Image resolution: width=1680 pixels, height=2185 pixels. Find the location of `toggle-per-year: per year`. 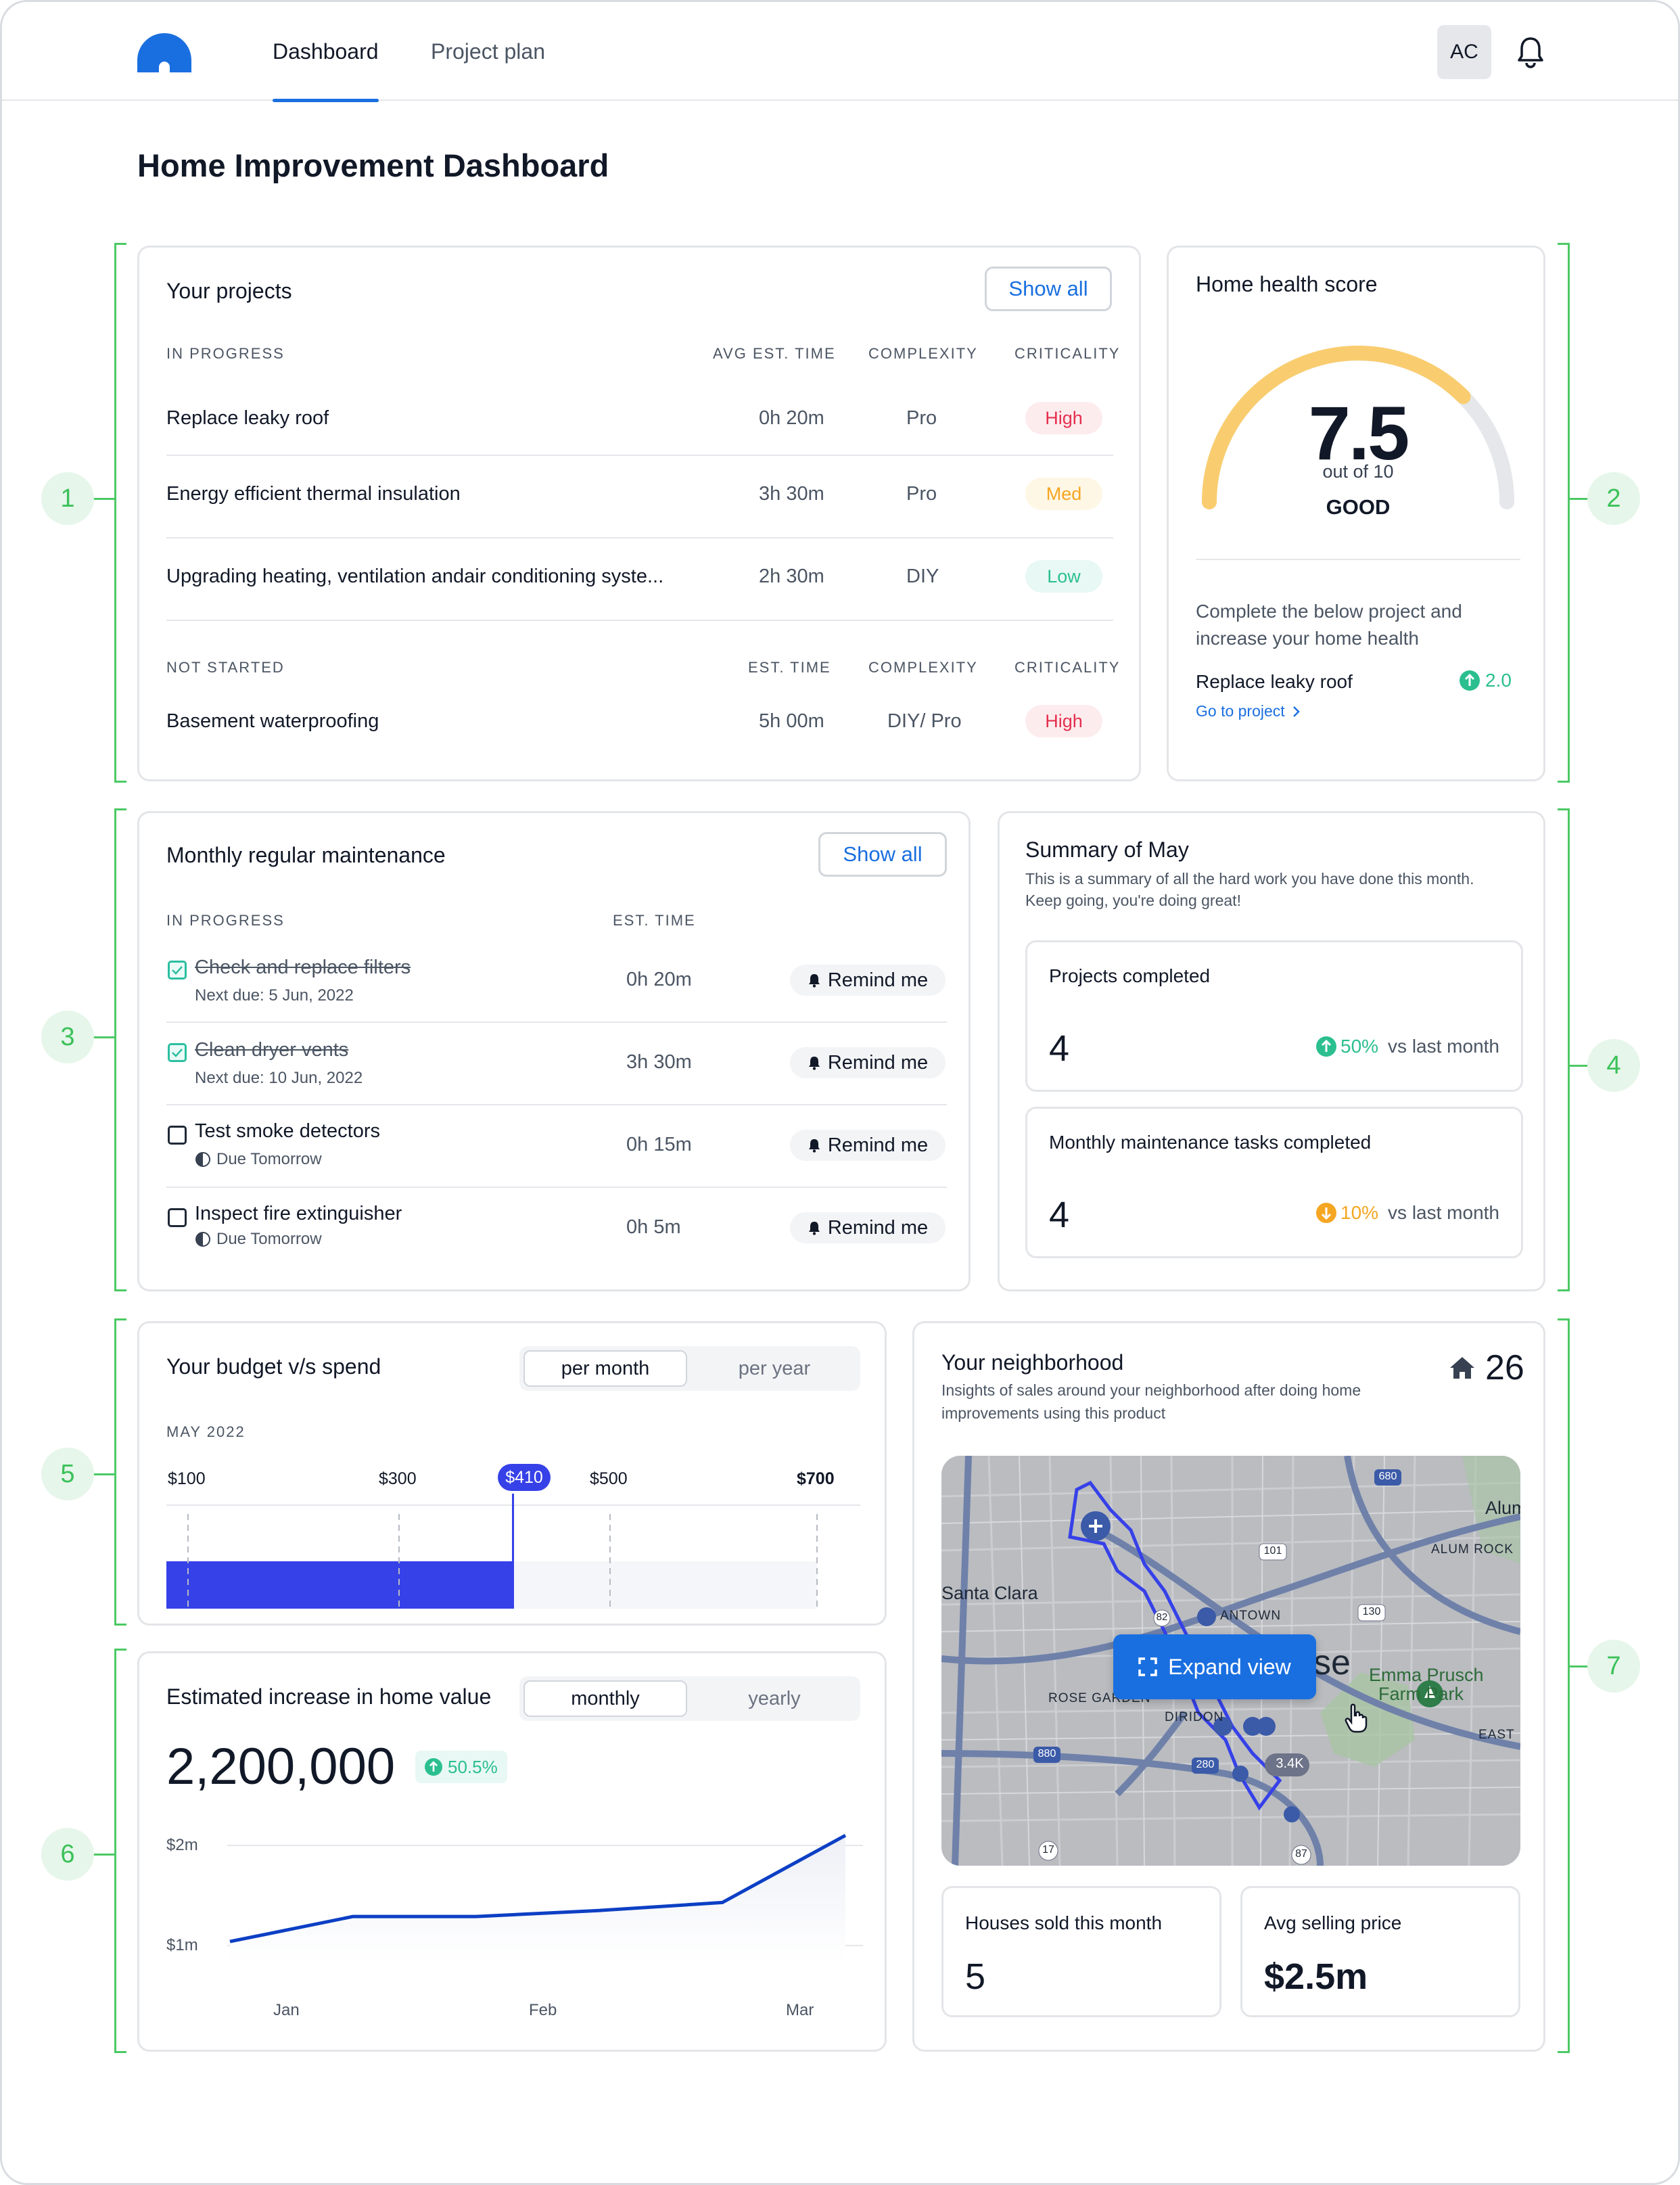

toggle-per-year: per year is located at coordinates (774, 1368).